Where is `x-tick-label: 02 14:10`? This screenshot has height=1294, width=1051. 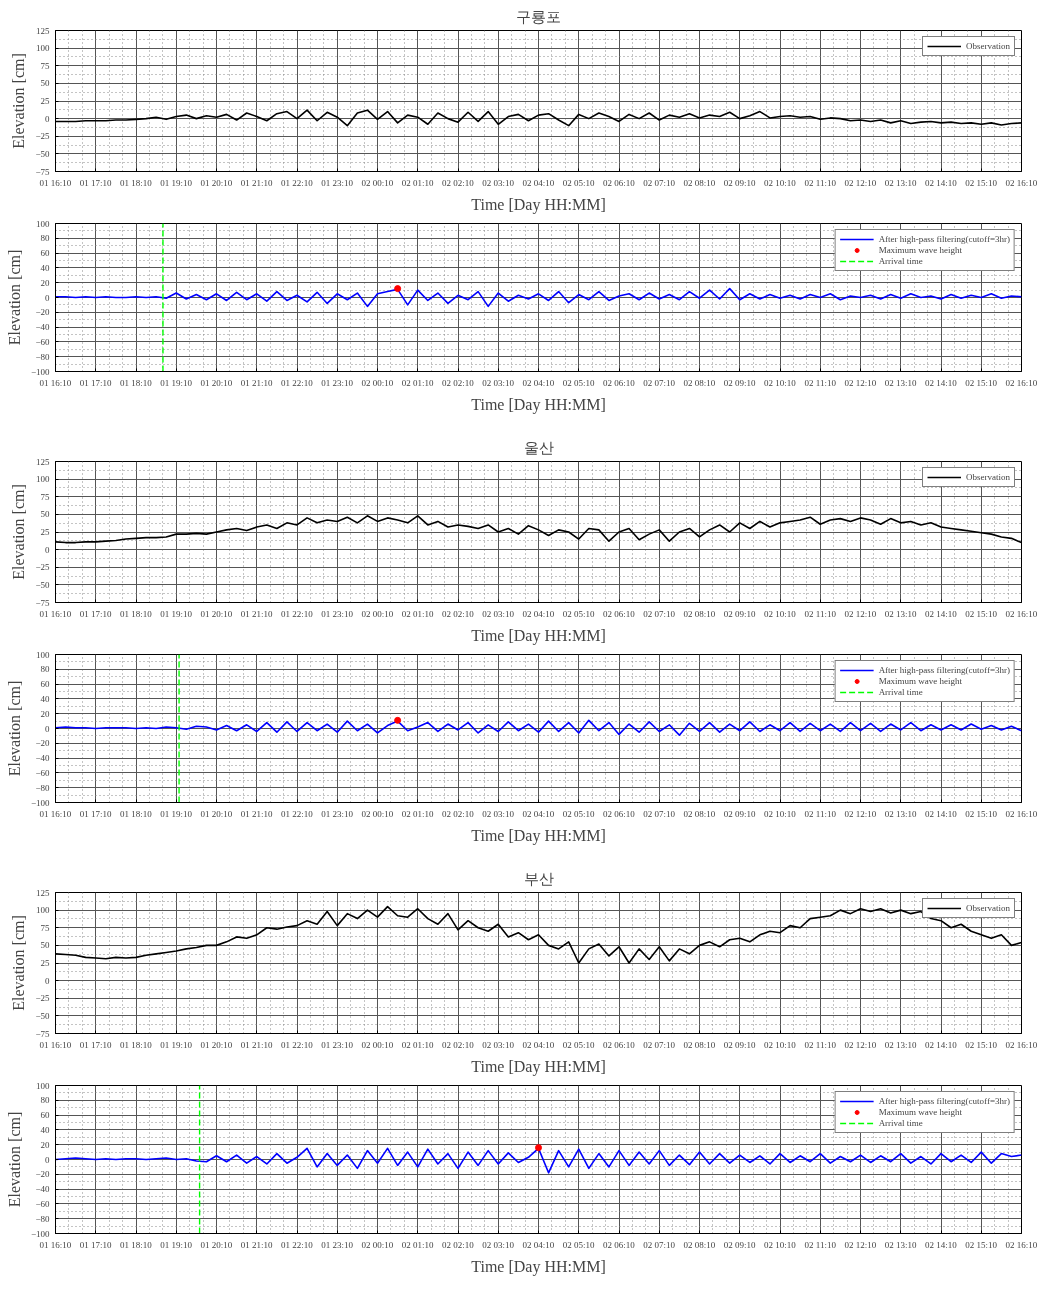
x-tick-label: 02 14:10 is located at coordinates (941, 382).